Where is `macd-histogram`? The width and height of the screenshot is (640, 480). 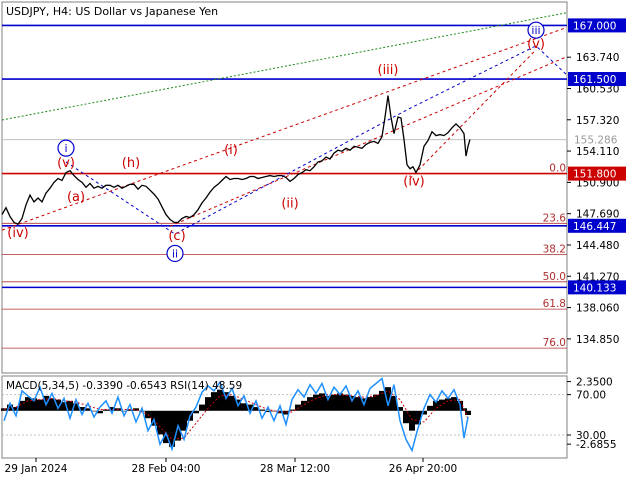 macd-histogram is located at coordinates (236, 417).